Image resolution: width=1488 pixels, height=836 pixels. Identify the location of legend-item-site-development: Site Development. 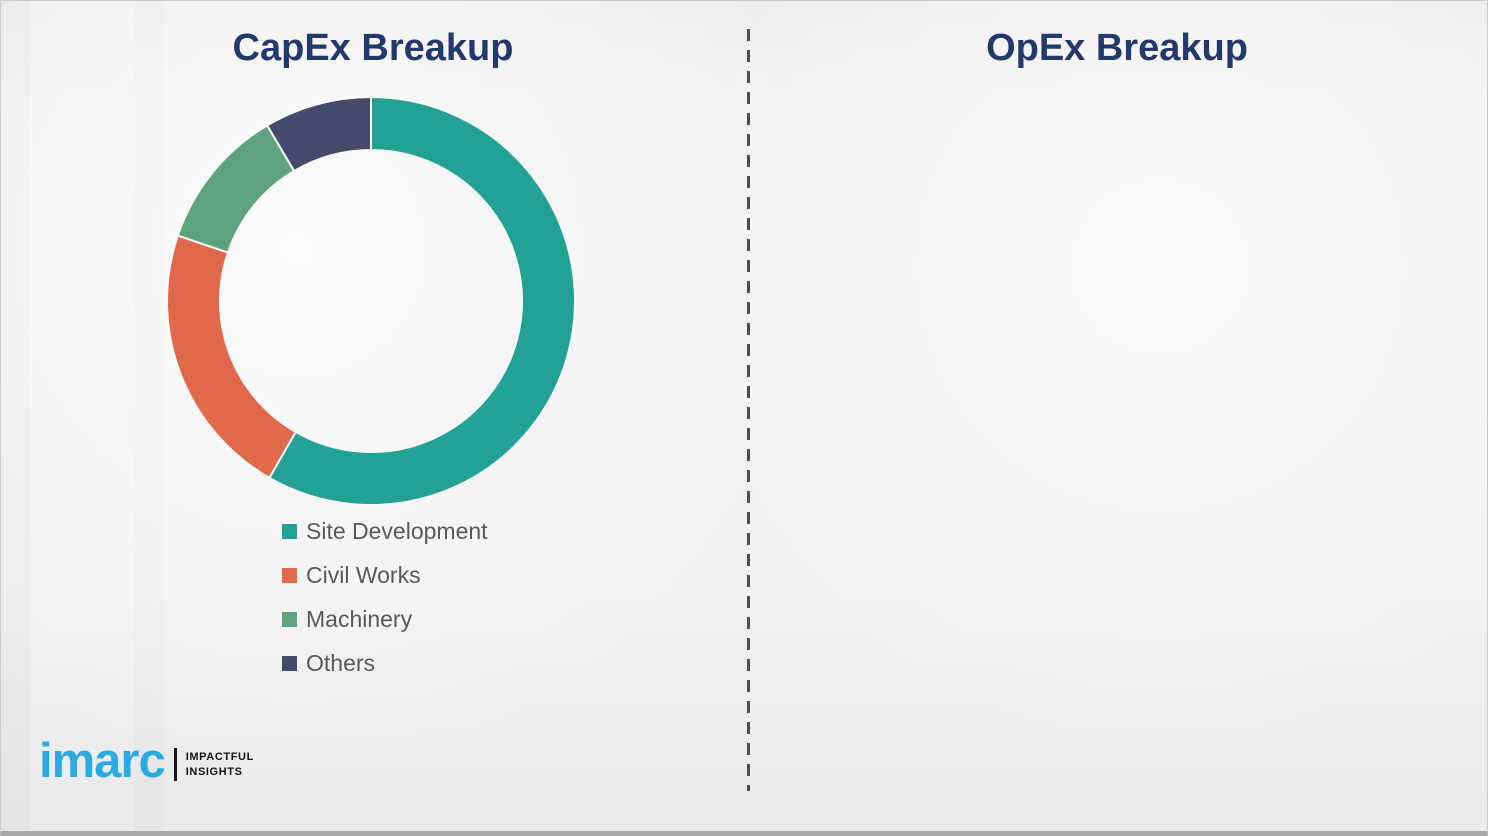
(385, 531).